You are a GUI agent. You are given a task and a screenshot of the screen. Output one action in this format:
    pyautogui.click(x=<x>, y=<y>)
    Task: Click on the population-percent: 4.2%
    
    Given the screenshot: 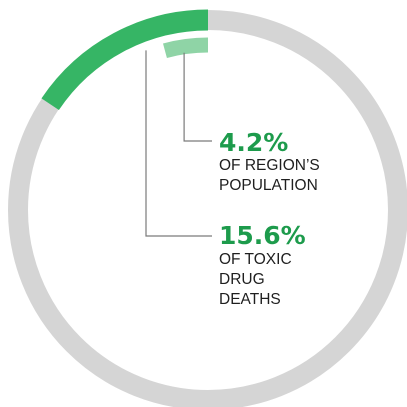 What is the action you would take?
    pyautogui.click(x=253, y=142)
    